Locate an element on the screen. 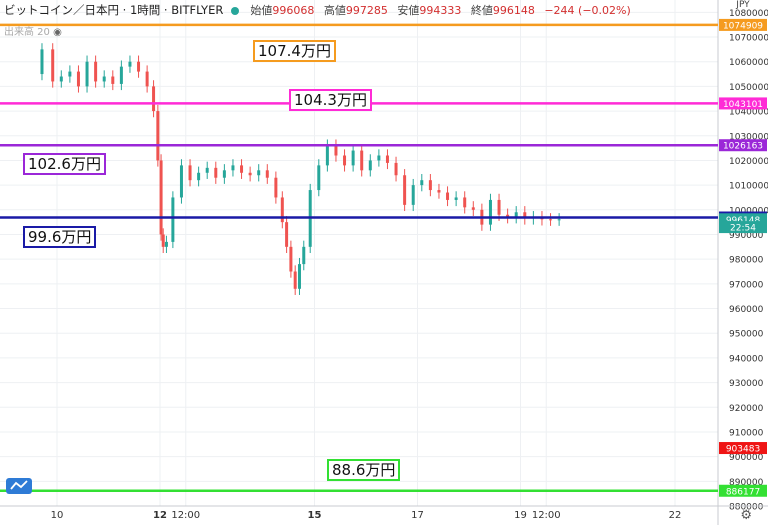  y-tick-label: 880000 is located at coordinates (746, 508).